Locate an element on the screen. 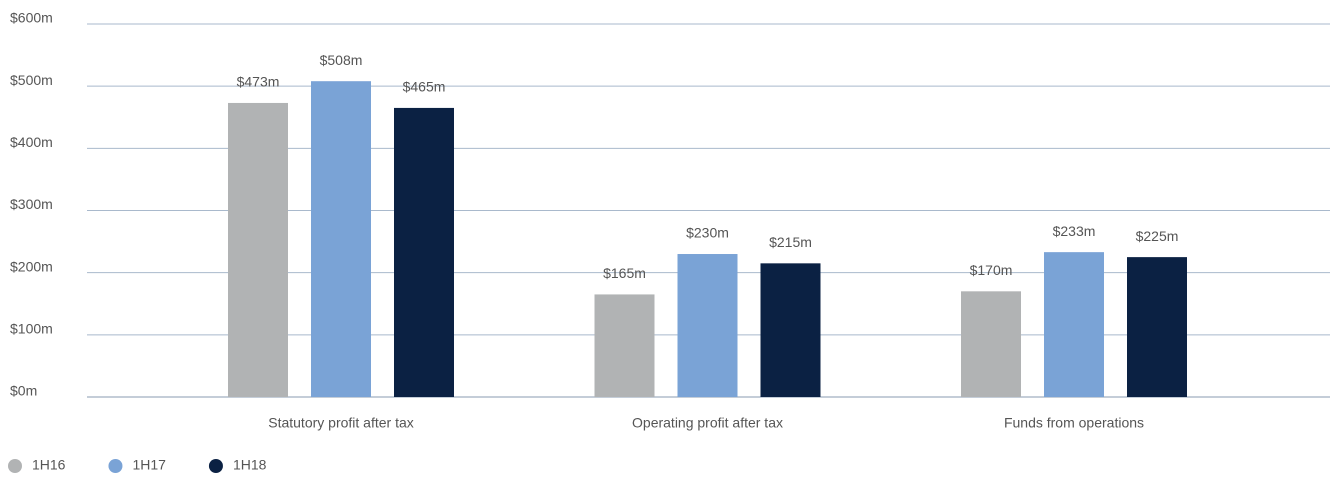 Image resolution: width=1330 pixels, height=477 pixels. value-label: $508m is located at coordinates (341, 60).